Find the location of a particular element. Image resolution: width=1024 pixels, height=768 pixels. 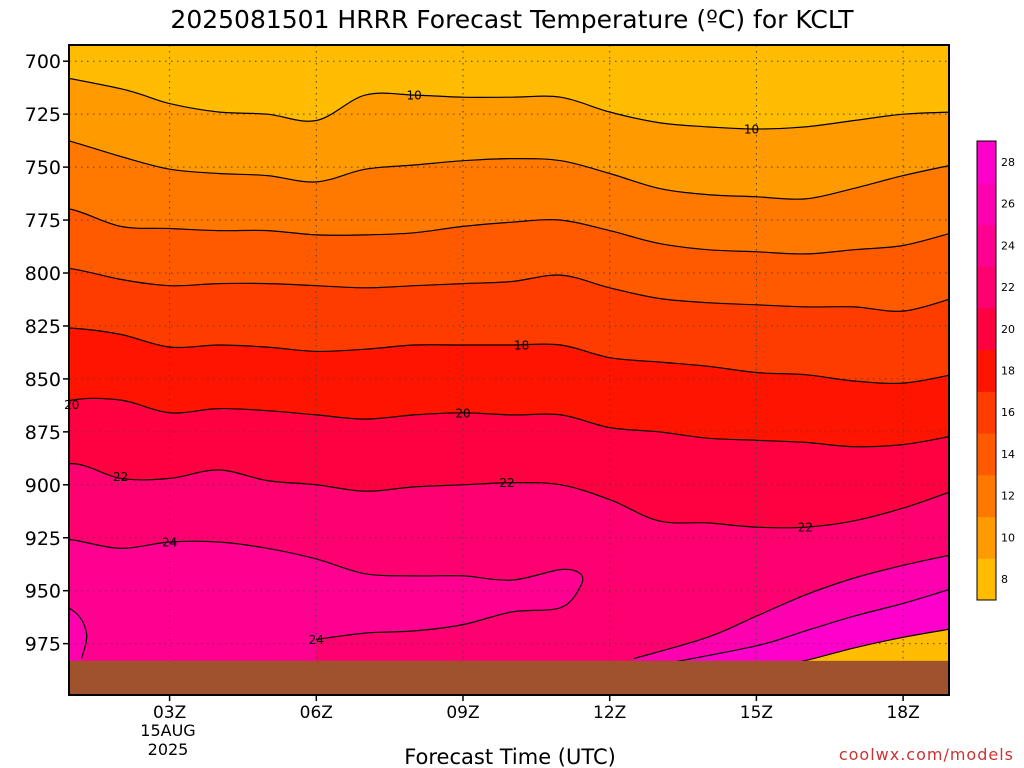

y-tick-label: 975 is located at coordinates (43, 645).